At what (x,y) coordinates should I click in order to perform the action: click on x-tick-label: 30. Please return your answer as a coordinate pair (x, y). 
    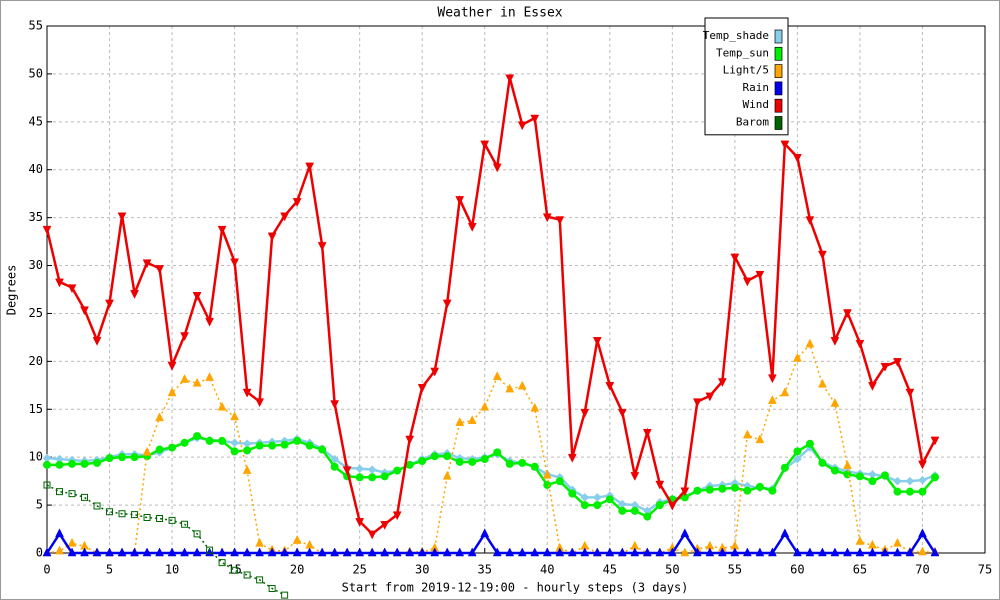
    Looking at the image, I should click on (422, 570).